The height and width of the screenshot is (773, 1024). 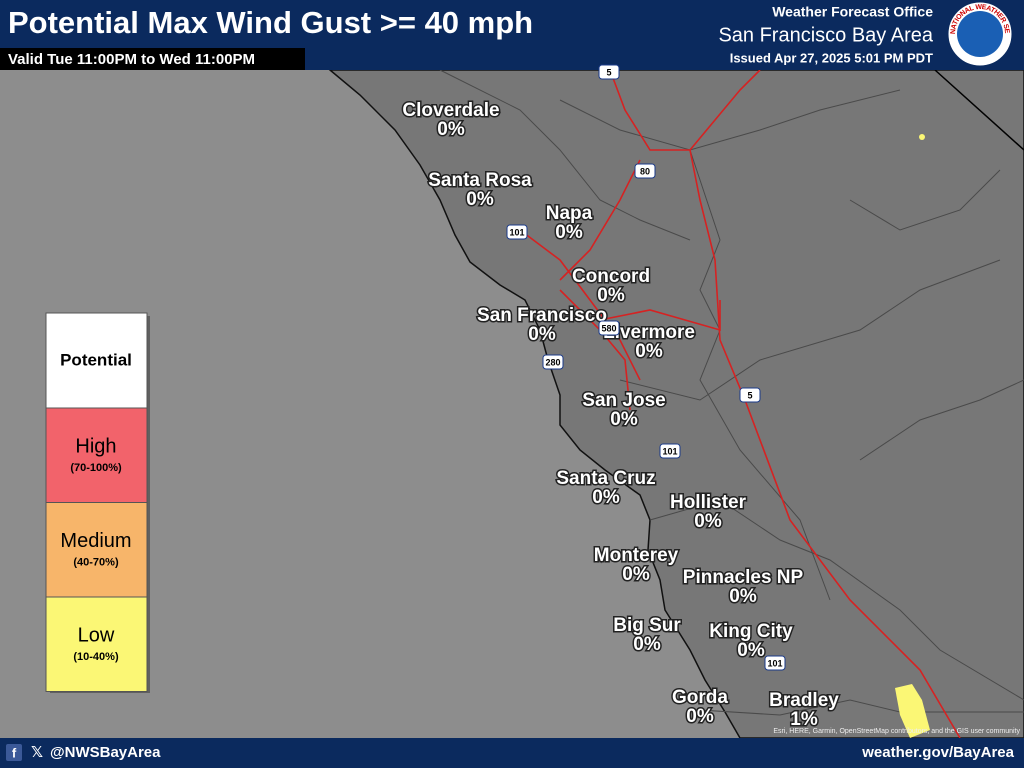 What do you see at coordinates (605, 478) in the screenshot?
I see `city-name: Santa Cruz` at bounding box center [605, 478].